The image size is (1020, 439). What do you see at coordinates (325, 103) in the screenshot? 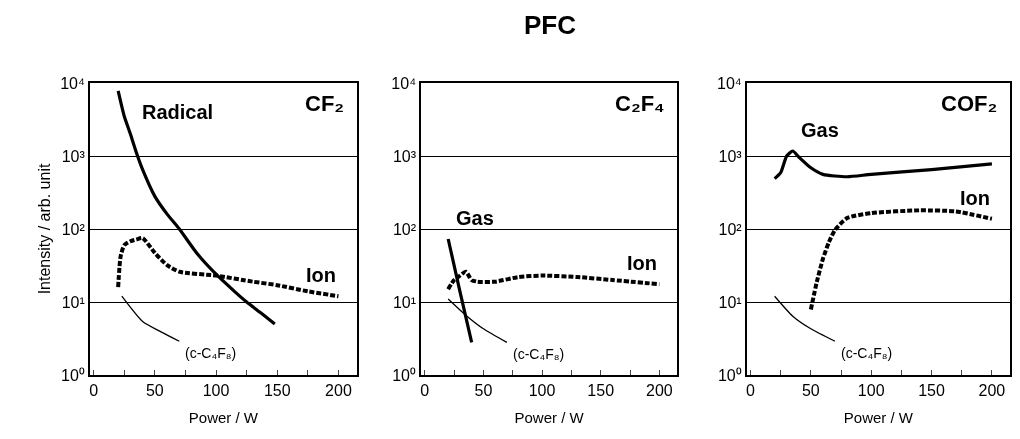
I see `chart-title: CF₂` at bounding box center [325, 103].